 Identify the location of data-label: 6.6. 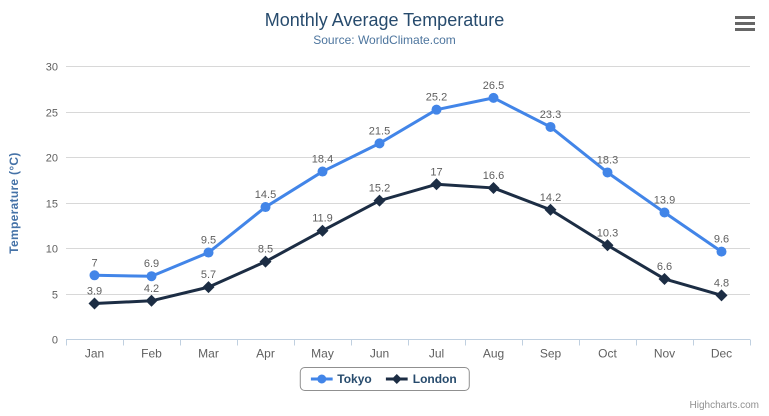
(664, 267).